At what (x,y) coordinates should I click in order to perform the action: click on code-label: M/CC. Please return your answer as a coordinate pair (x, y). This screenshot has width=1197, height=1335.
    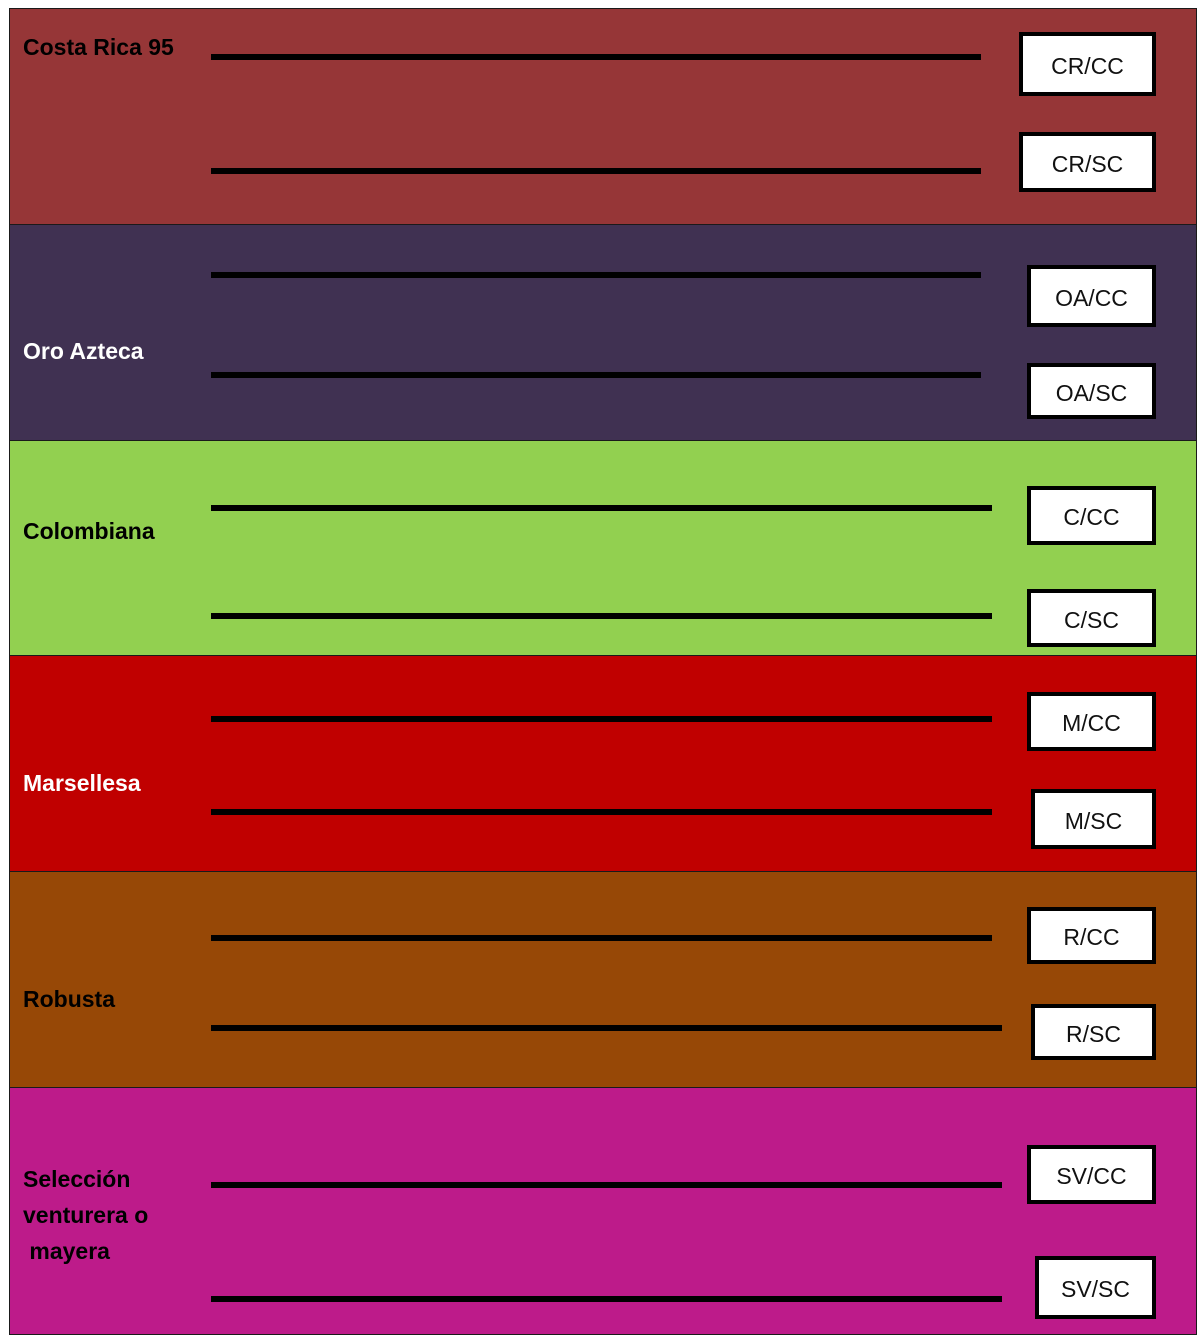
    Looking at the image, I should click on (1091, 723).